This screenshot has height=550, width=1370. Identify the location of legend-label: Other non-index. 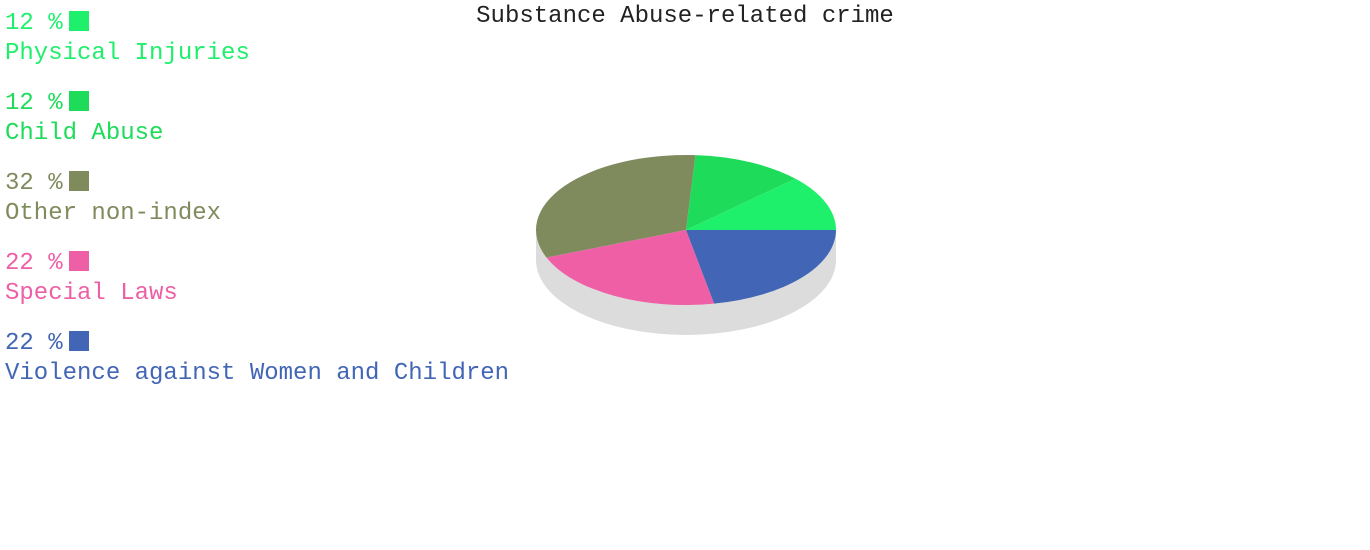
(113, 213).